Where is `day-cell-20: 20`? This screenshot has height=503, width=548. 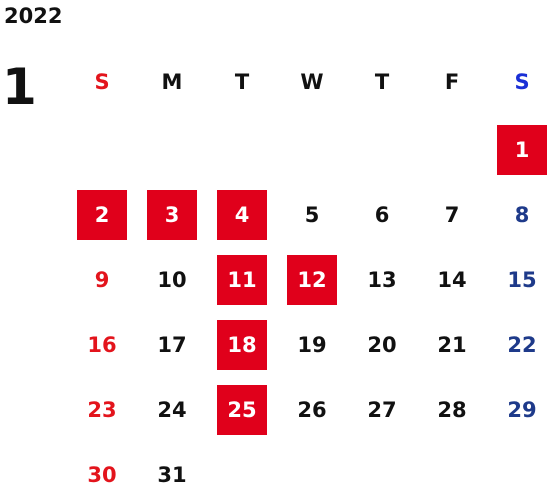 day-cell-20: 20 is located at coordinates (382, 345).